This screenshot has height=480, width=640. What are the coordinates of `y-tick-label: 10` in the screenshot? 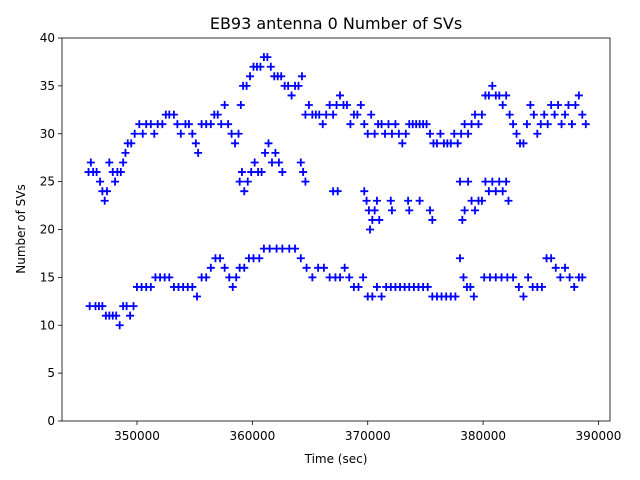 It's located at (47, 325).